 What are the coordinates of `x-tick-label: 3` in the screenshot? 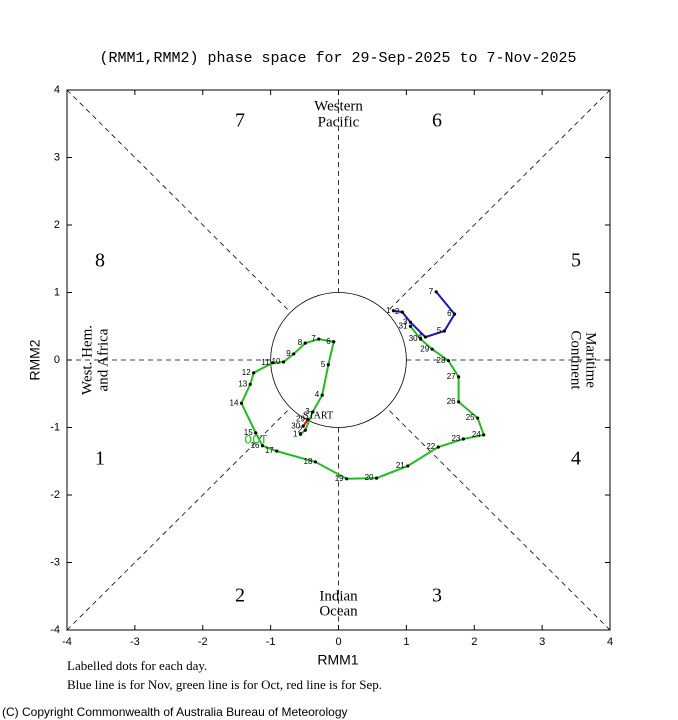 It's located at (542, 642).